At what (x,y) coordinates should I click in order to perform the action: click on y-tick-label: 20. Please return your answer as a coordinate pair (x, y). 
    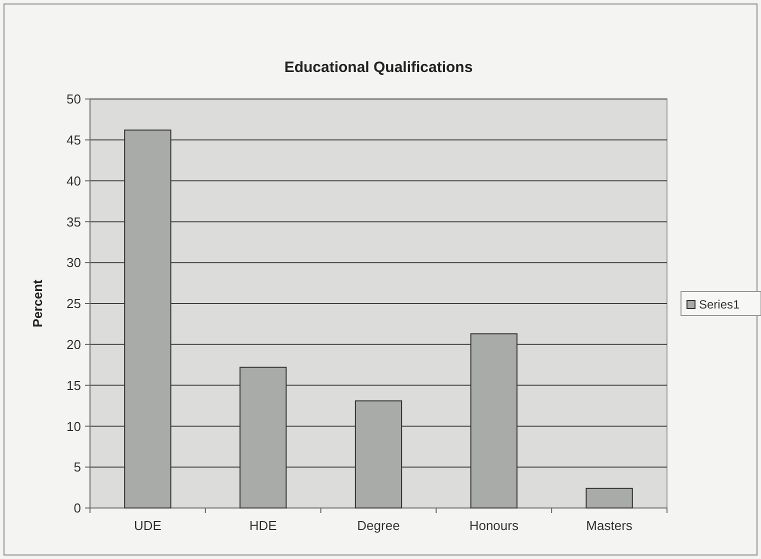
    Looking at the image, I should click on (73, 344).